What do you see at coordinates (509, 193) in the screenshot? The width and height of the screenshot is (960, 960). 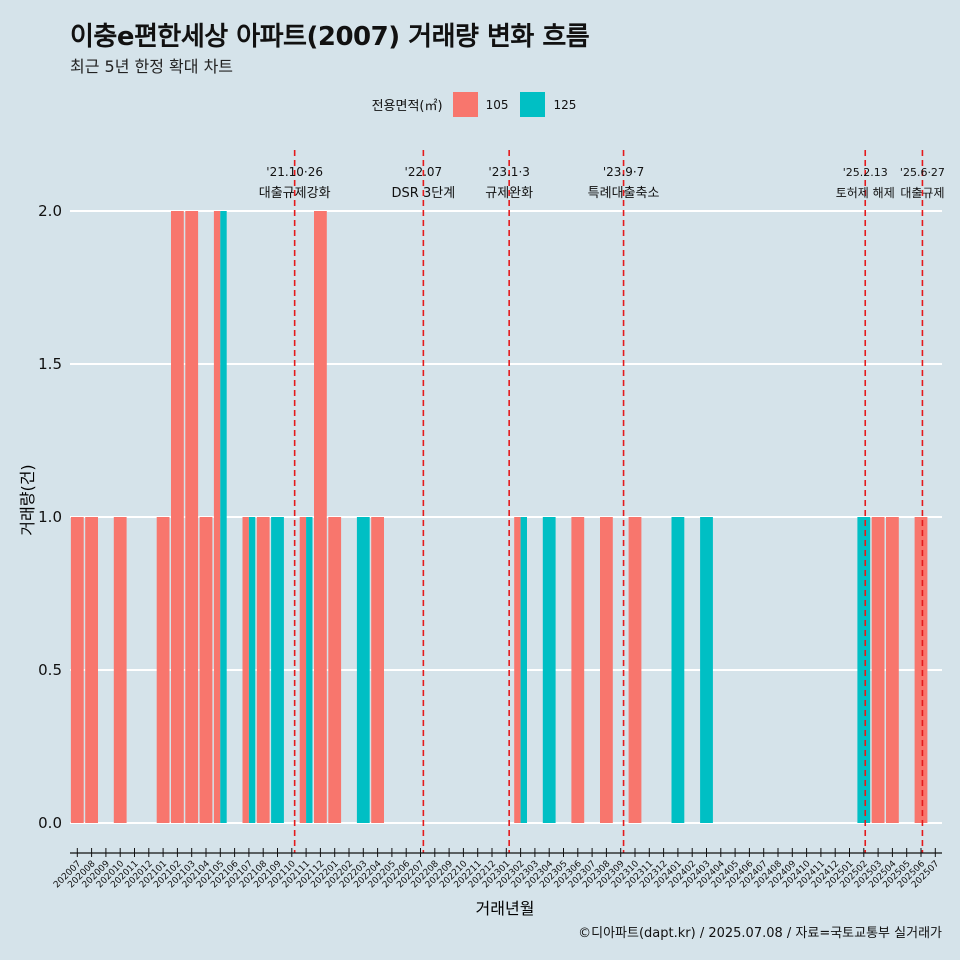 I see `event-label: 규제완화` at bounding box center [509, 193].